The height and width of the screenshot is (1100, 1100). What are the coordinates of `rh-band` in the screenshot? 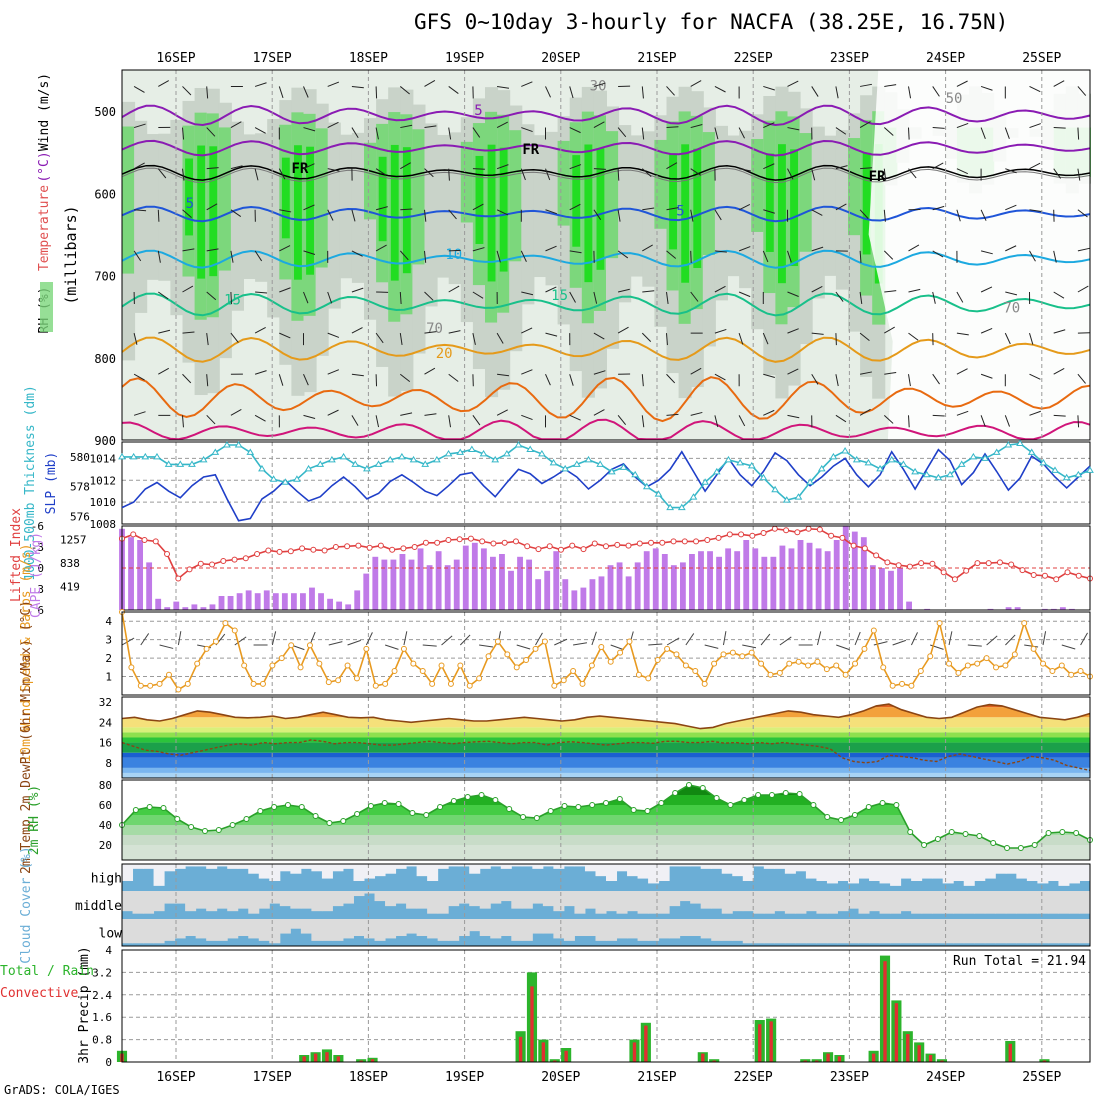 It's located at (606, 830).